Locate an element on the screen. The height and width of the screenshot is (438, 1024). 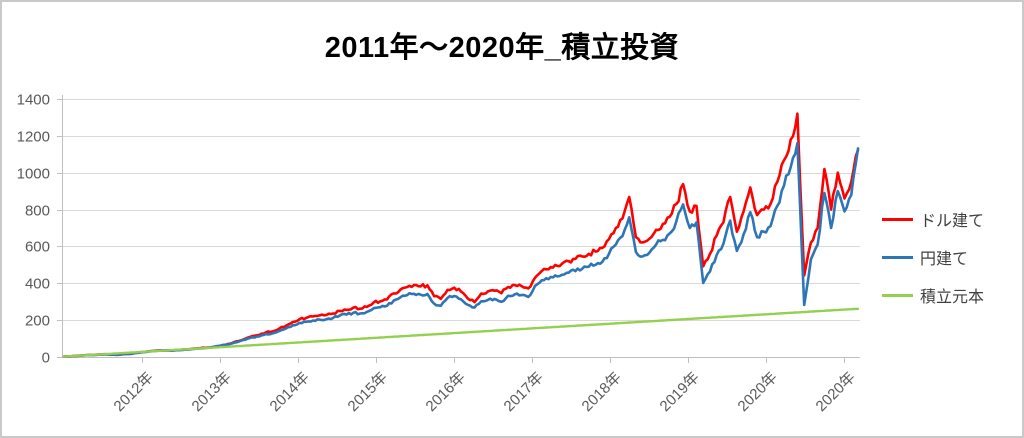
x-axis-tick-label: 2017年 is located at coordinates (524, 392).